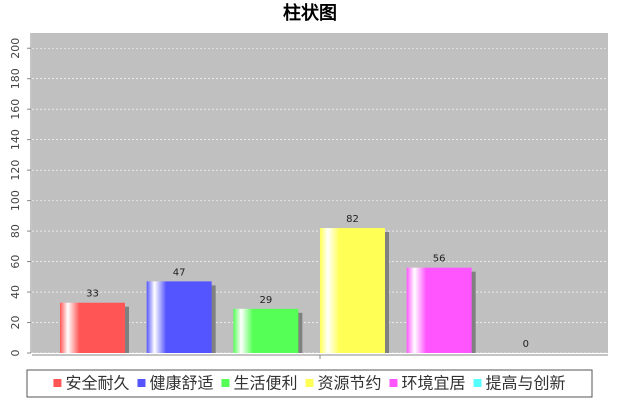 This screenshot has height=400, width=620. Describe the element at coordinates (15, 231) in the screenshot. I see `y-tick-label: 80` at that location.